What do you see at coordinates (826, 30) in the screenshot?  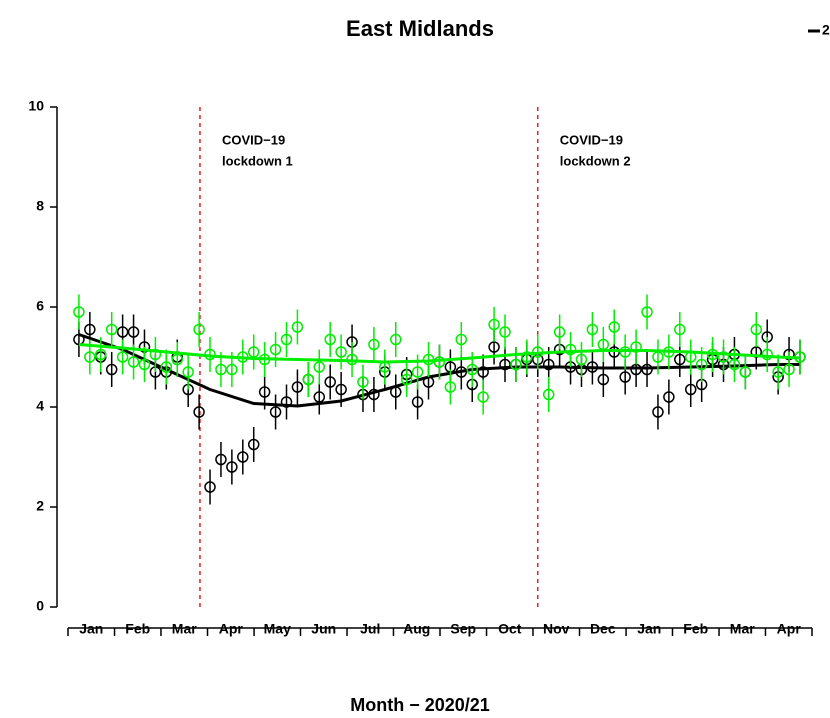 I see `legend-text: 2` at bounding box center [826, 30].